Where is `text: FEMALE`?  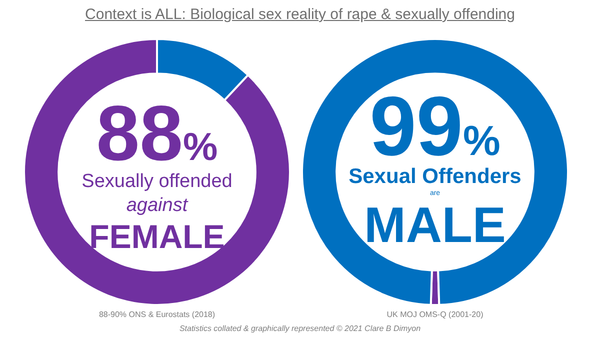 text: FEMALE is located at coordinates (157, 236).